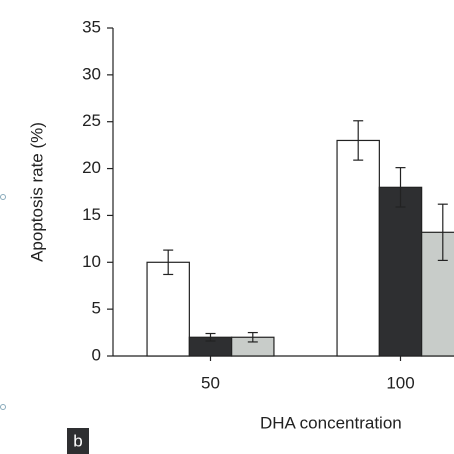  I want to click on y-tick-label: 35, so click(91, 26).